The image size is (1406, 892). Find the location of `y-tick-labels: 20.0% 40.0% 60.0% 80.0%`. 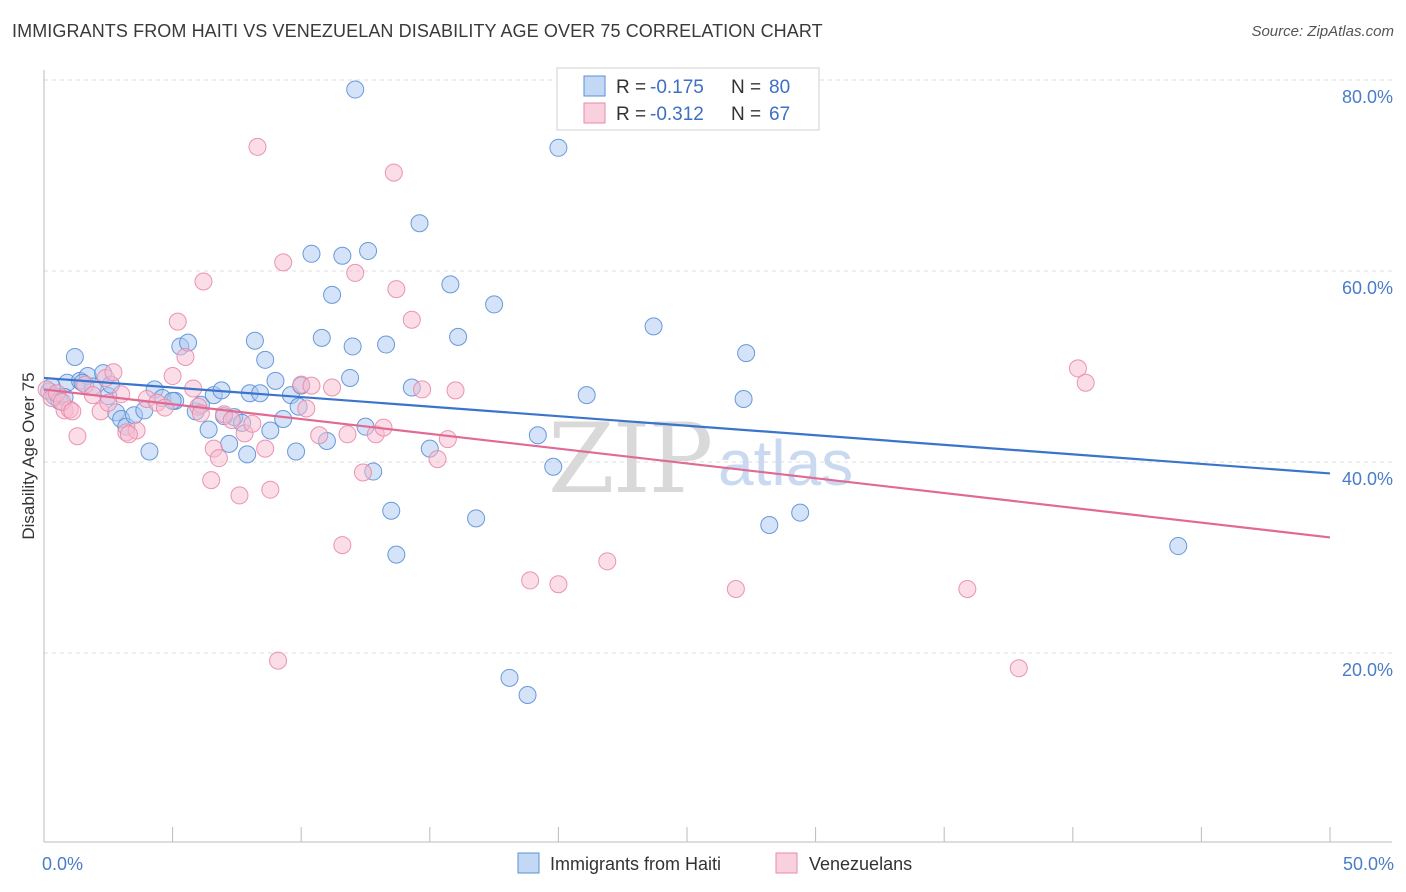

y-tick-labels: 20.0% 40.0% 60.0% 80.0% is located at coordinates (1367, 383).